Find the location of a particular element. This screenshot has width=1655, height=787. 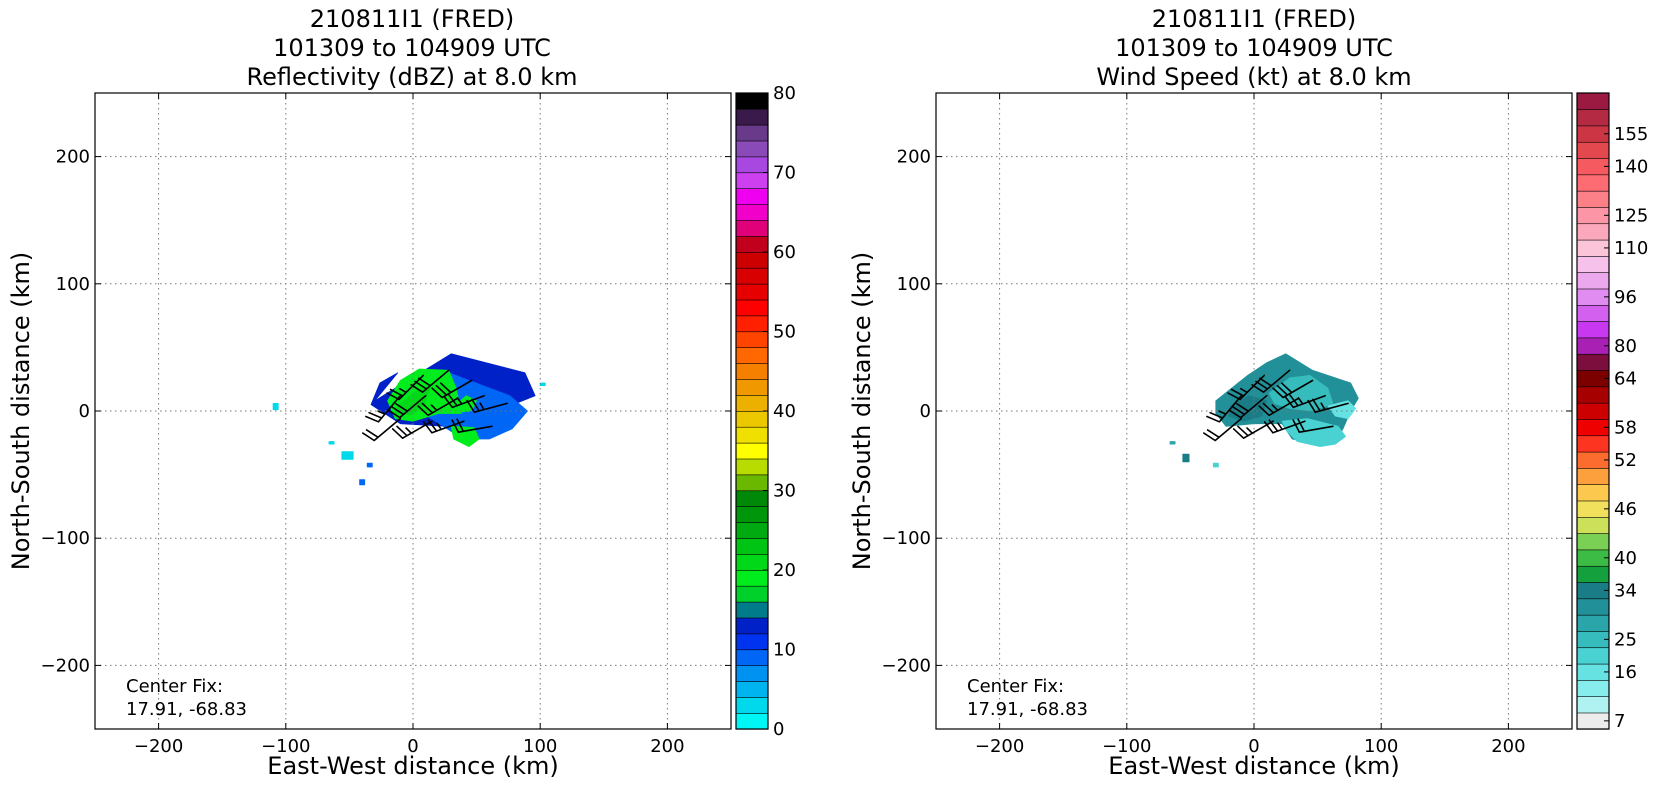

colorbar-label: 80 is located at coordinates (1625, 346).